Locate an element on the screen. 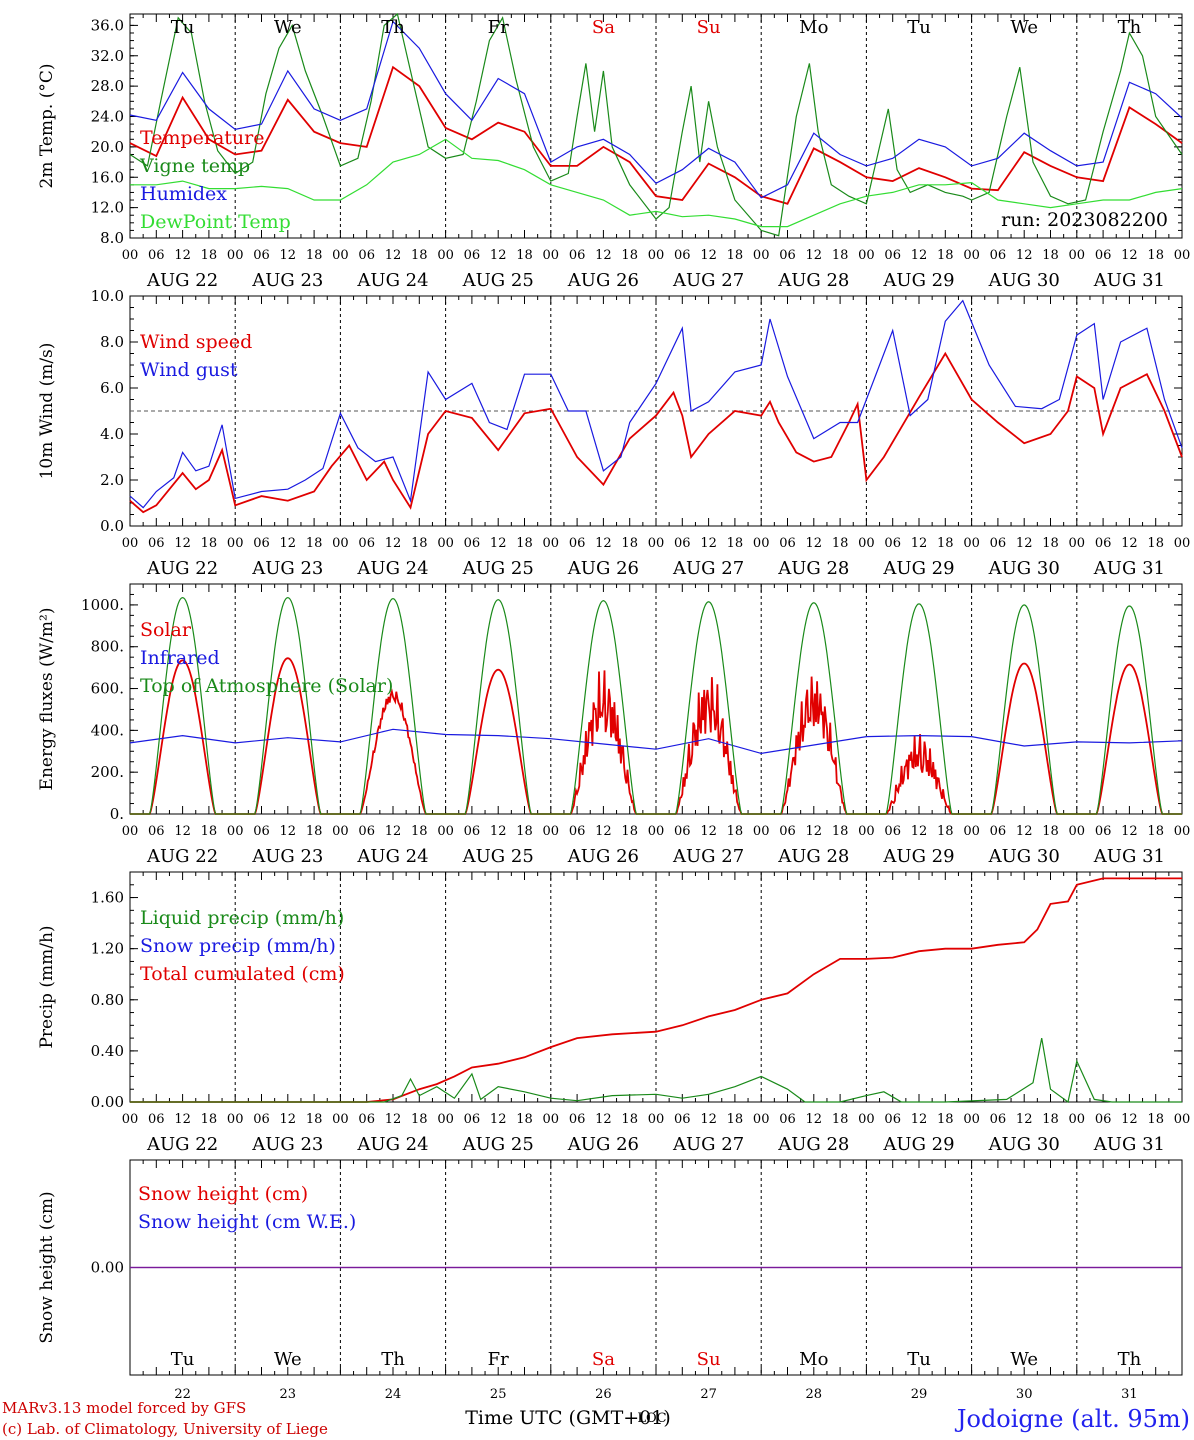  y-tick-label: 28.0 is located at coordinates (107, 86).